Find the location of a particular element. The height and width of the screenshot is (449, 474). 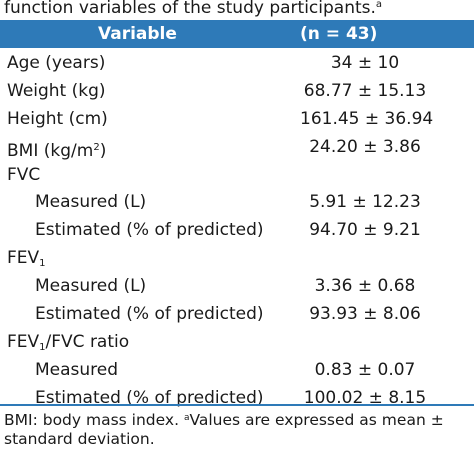

row-label: BMI (kg/m2) is located at coordinates (56, 150).